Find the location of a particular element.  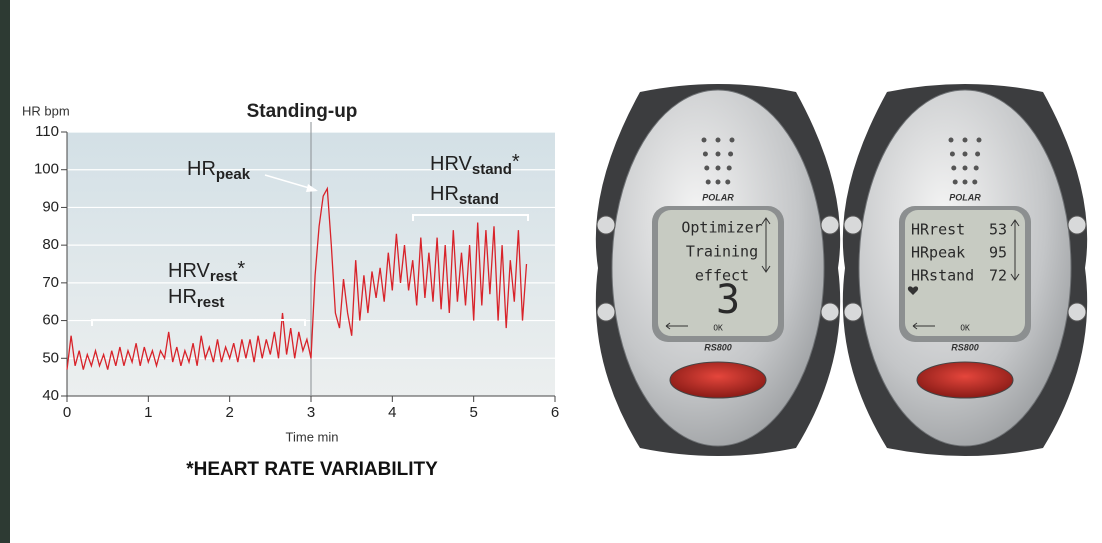

peak-arrowhead is located at coordinates (312, 188).